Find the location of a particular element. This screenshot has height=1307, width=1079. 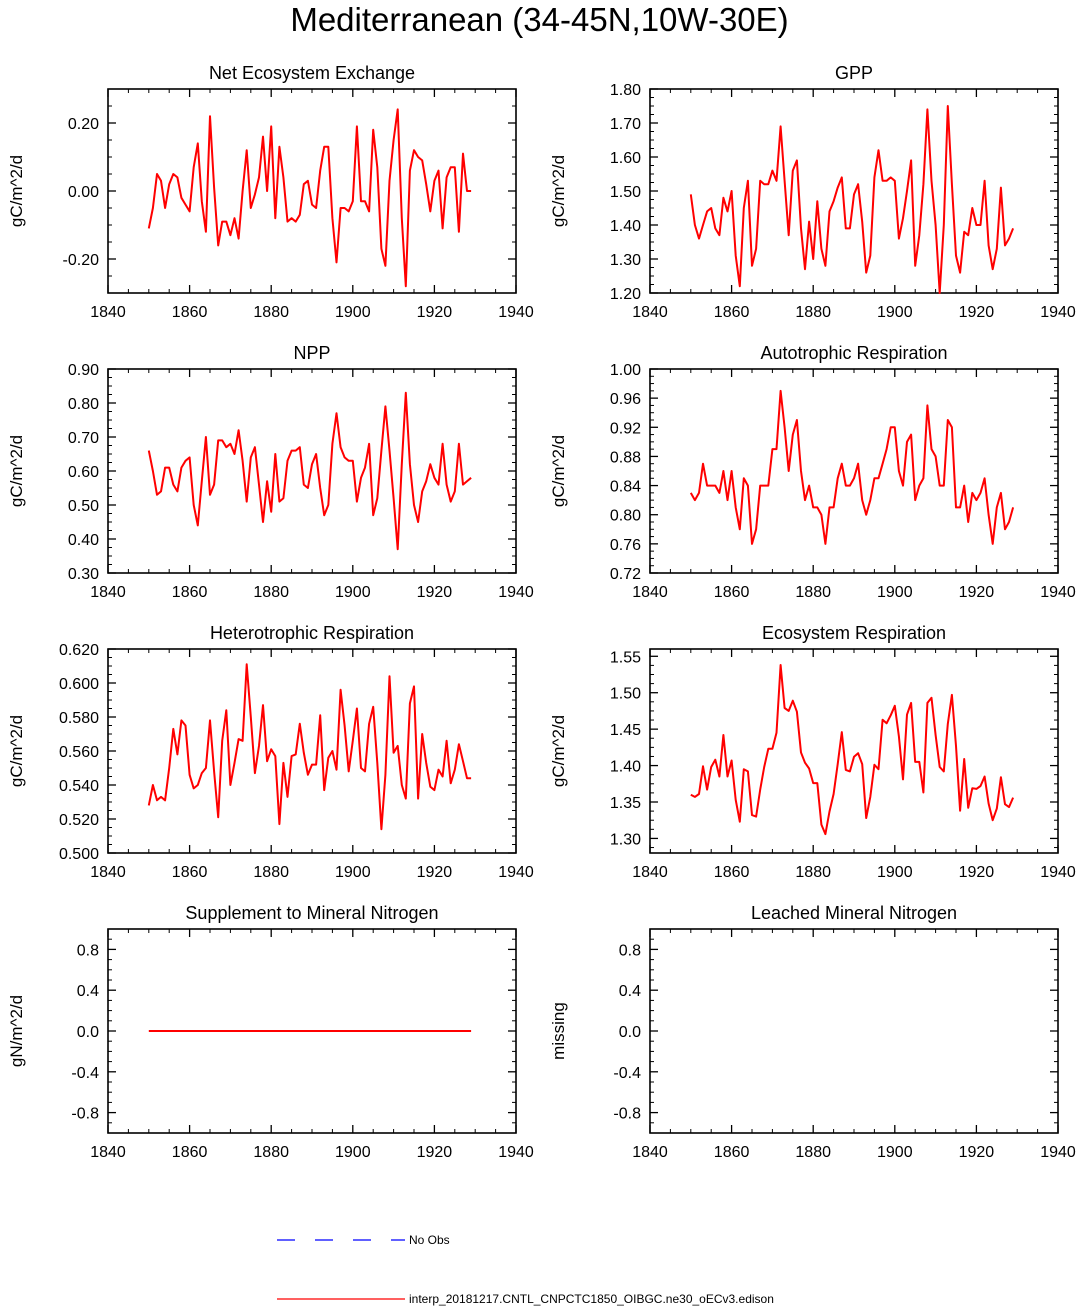

y-tick-label: 1.80 is located at coordinates (625, 90).